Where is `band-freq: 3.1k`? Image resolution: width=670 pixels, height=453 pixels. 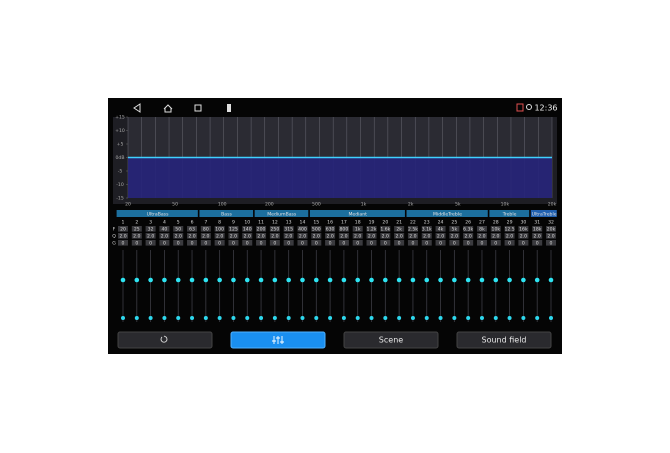
band-freq: 3.1k is located at coordinates (427, 230).